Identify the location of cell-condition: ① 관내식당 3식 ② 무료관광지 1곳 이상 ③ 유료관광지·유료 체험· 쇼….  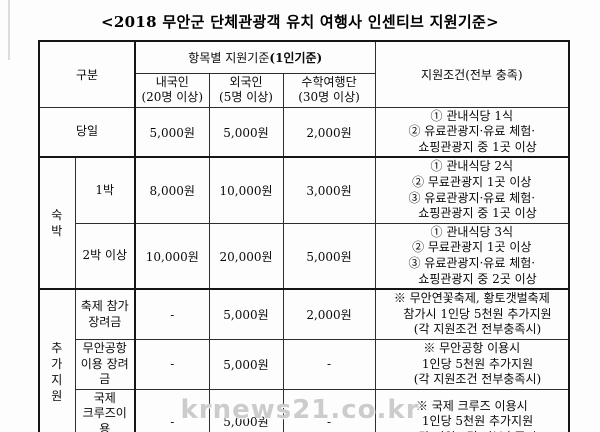
(472, 256).